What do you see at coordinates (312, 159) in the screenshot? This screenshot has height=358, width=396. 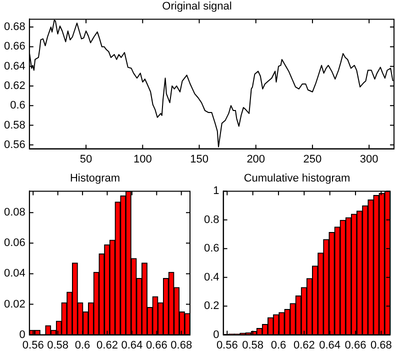 I see `x-tick-label: 250` at bounding box center [312, 159].